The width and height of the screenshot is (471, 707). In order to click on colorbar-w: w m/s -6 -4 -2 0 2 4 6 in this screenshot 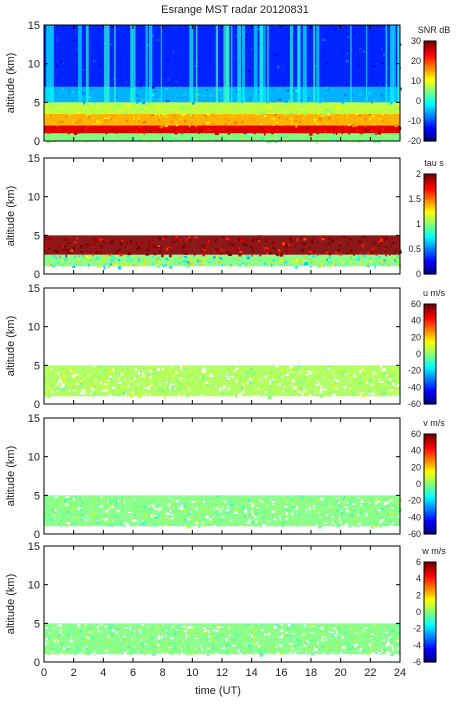, I will do `click(429, 606)`.